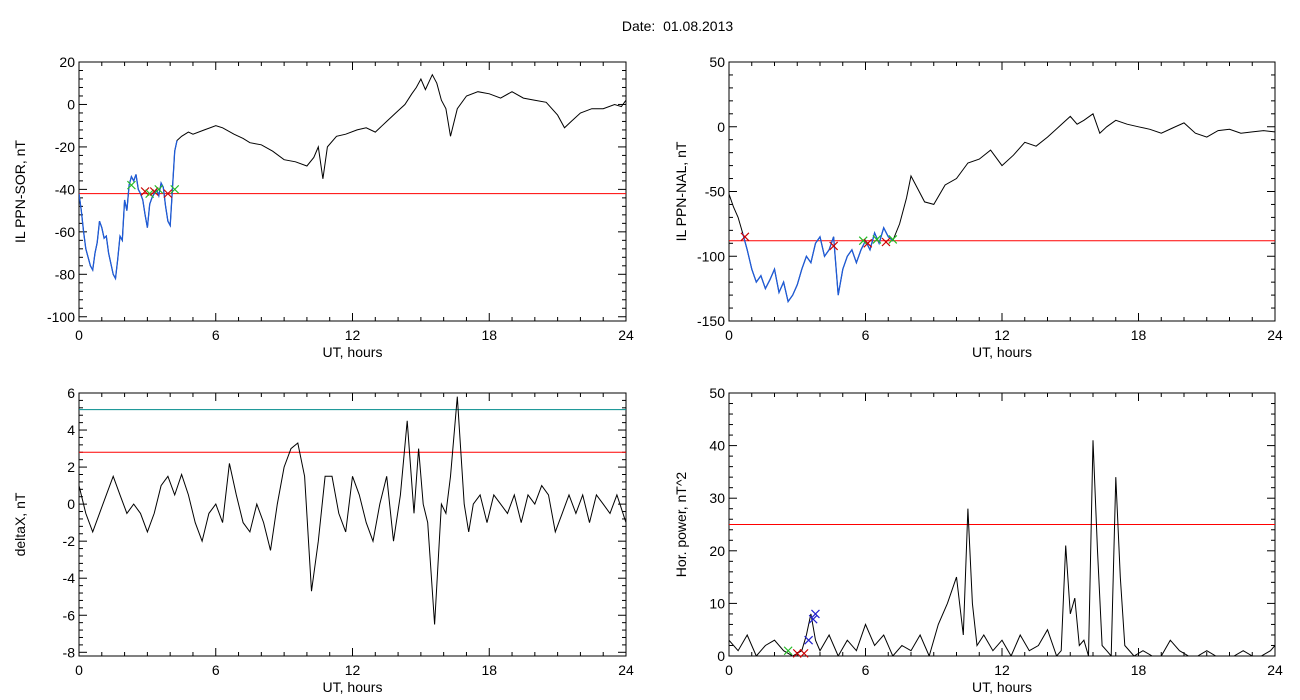 This screenshot has width=1300, height=700. What do you see at coordinates (20, 524) in the screenshot?
I see `y-axis-label: deltaX, nT` at bounding box center [20, 524].